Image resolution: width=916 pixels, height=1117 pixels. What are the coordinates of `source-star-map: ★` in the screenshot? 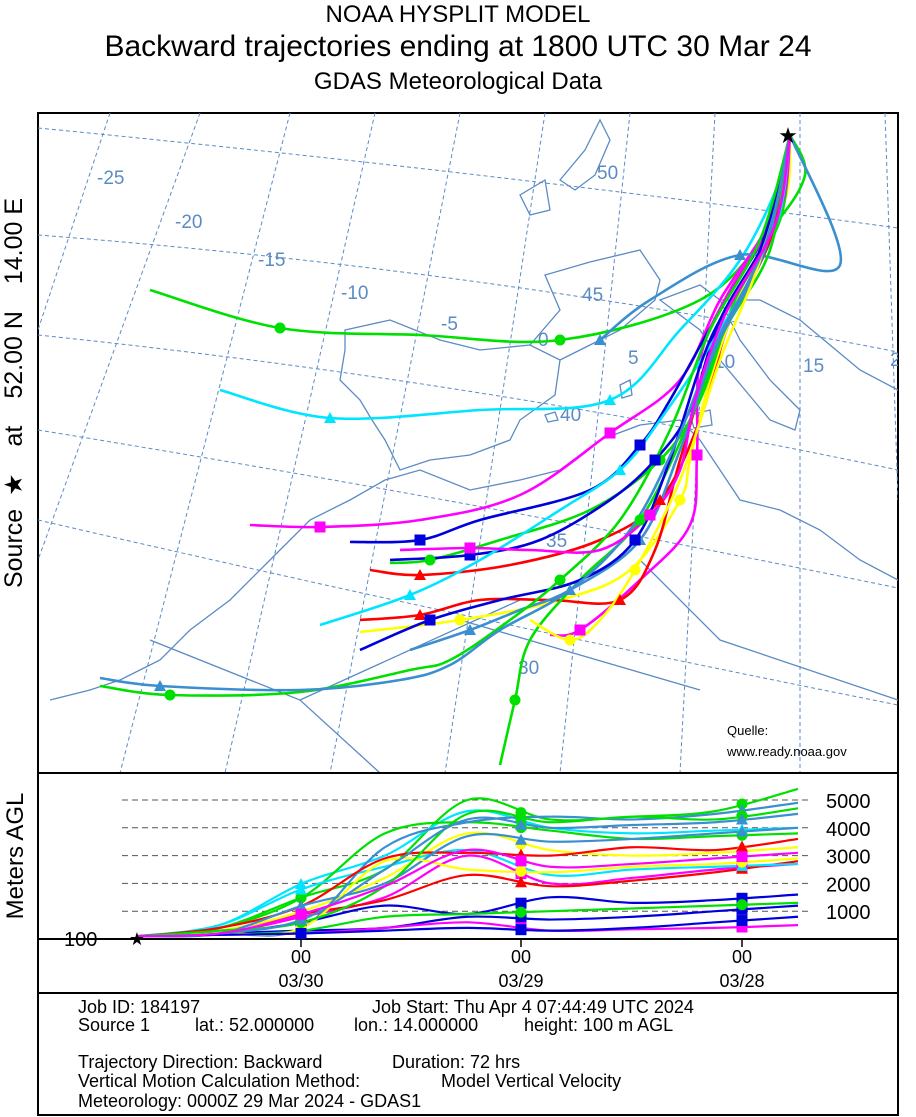 It's located at (788, 135).